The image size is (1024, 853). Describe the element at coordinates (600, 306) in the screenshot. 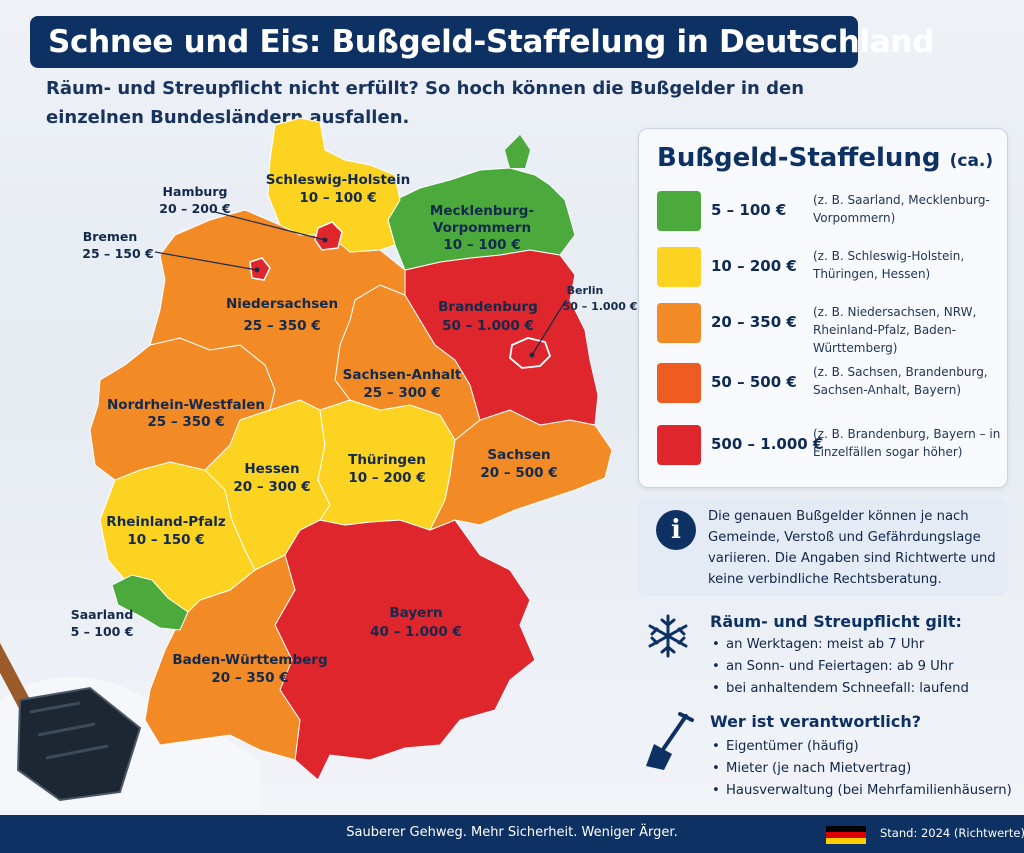

I see `range-berlin: 50 – 1.000 €` at that location.